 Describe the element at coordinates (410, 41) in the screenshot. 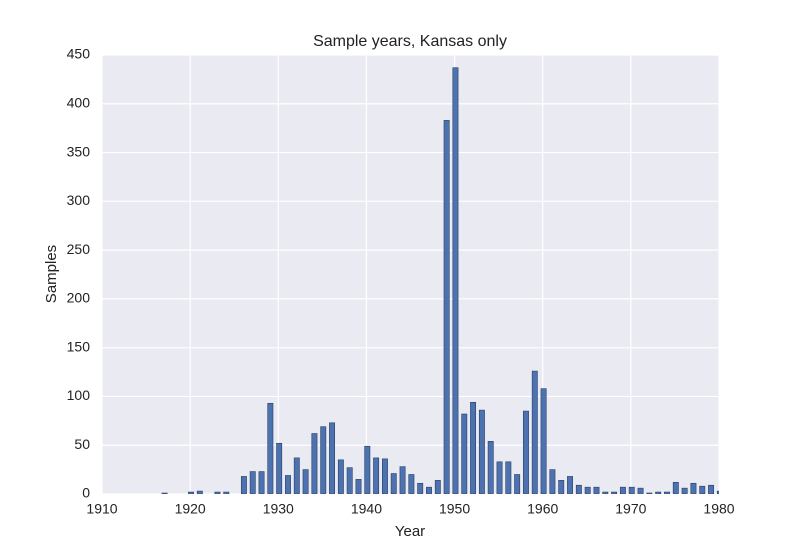

I see `chart-title: Sample years, Kansas only` at that location.